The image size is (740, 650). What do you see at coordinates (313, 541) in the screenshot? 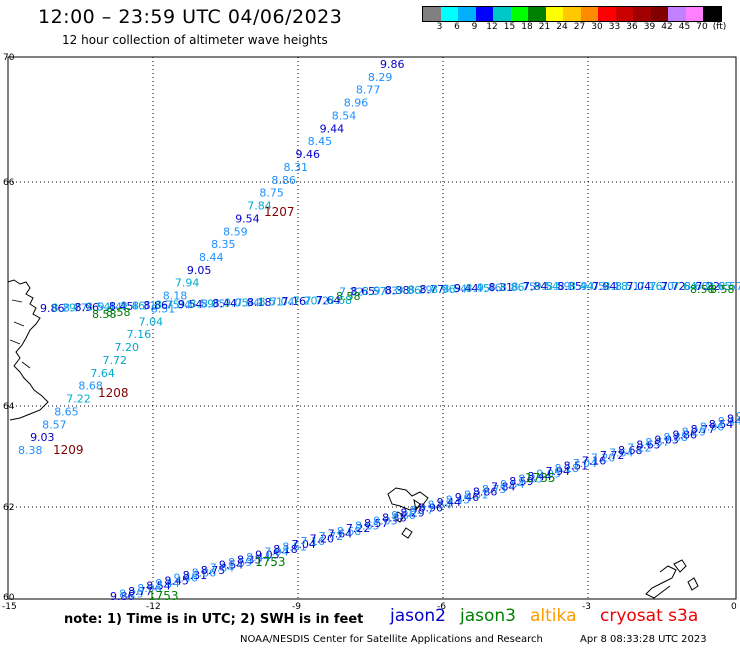
I see `swh-value: 7.16` at bounding box center [313, 541].